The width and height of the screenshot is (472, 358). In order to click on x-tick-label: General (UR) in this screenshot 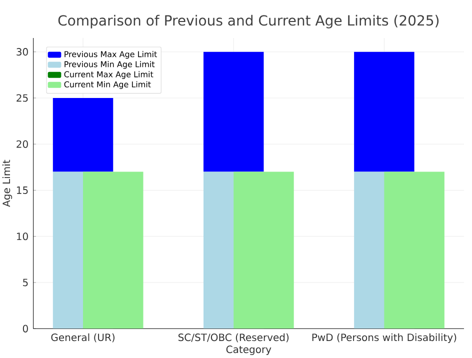, I will do `click(82, 337)`.